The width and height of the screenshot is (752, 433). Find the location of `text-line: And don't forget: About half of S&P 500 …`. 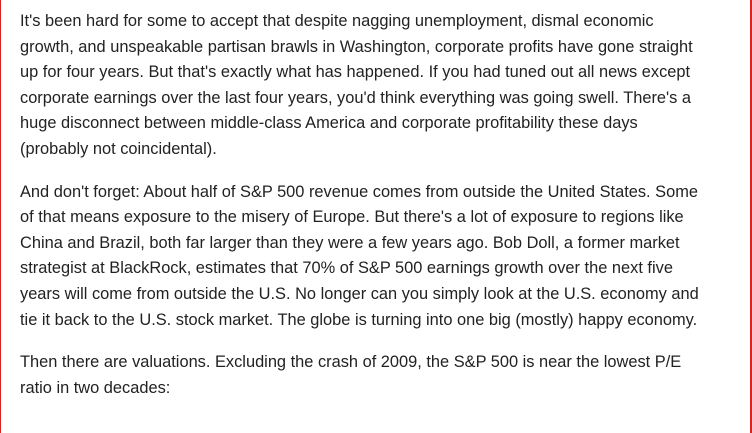

text-line: And don't forget: About half of S&P 500 … is located at coordinates (359, 191).